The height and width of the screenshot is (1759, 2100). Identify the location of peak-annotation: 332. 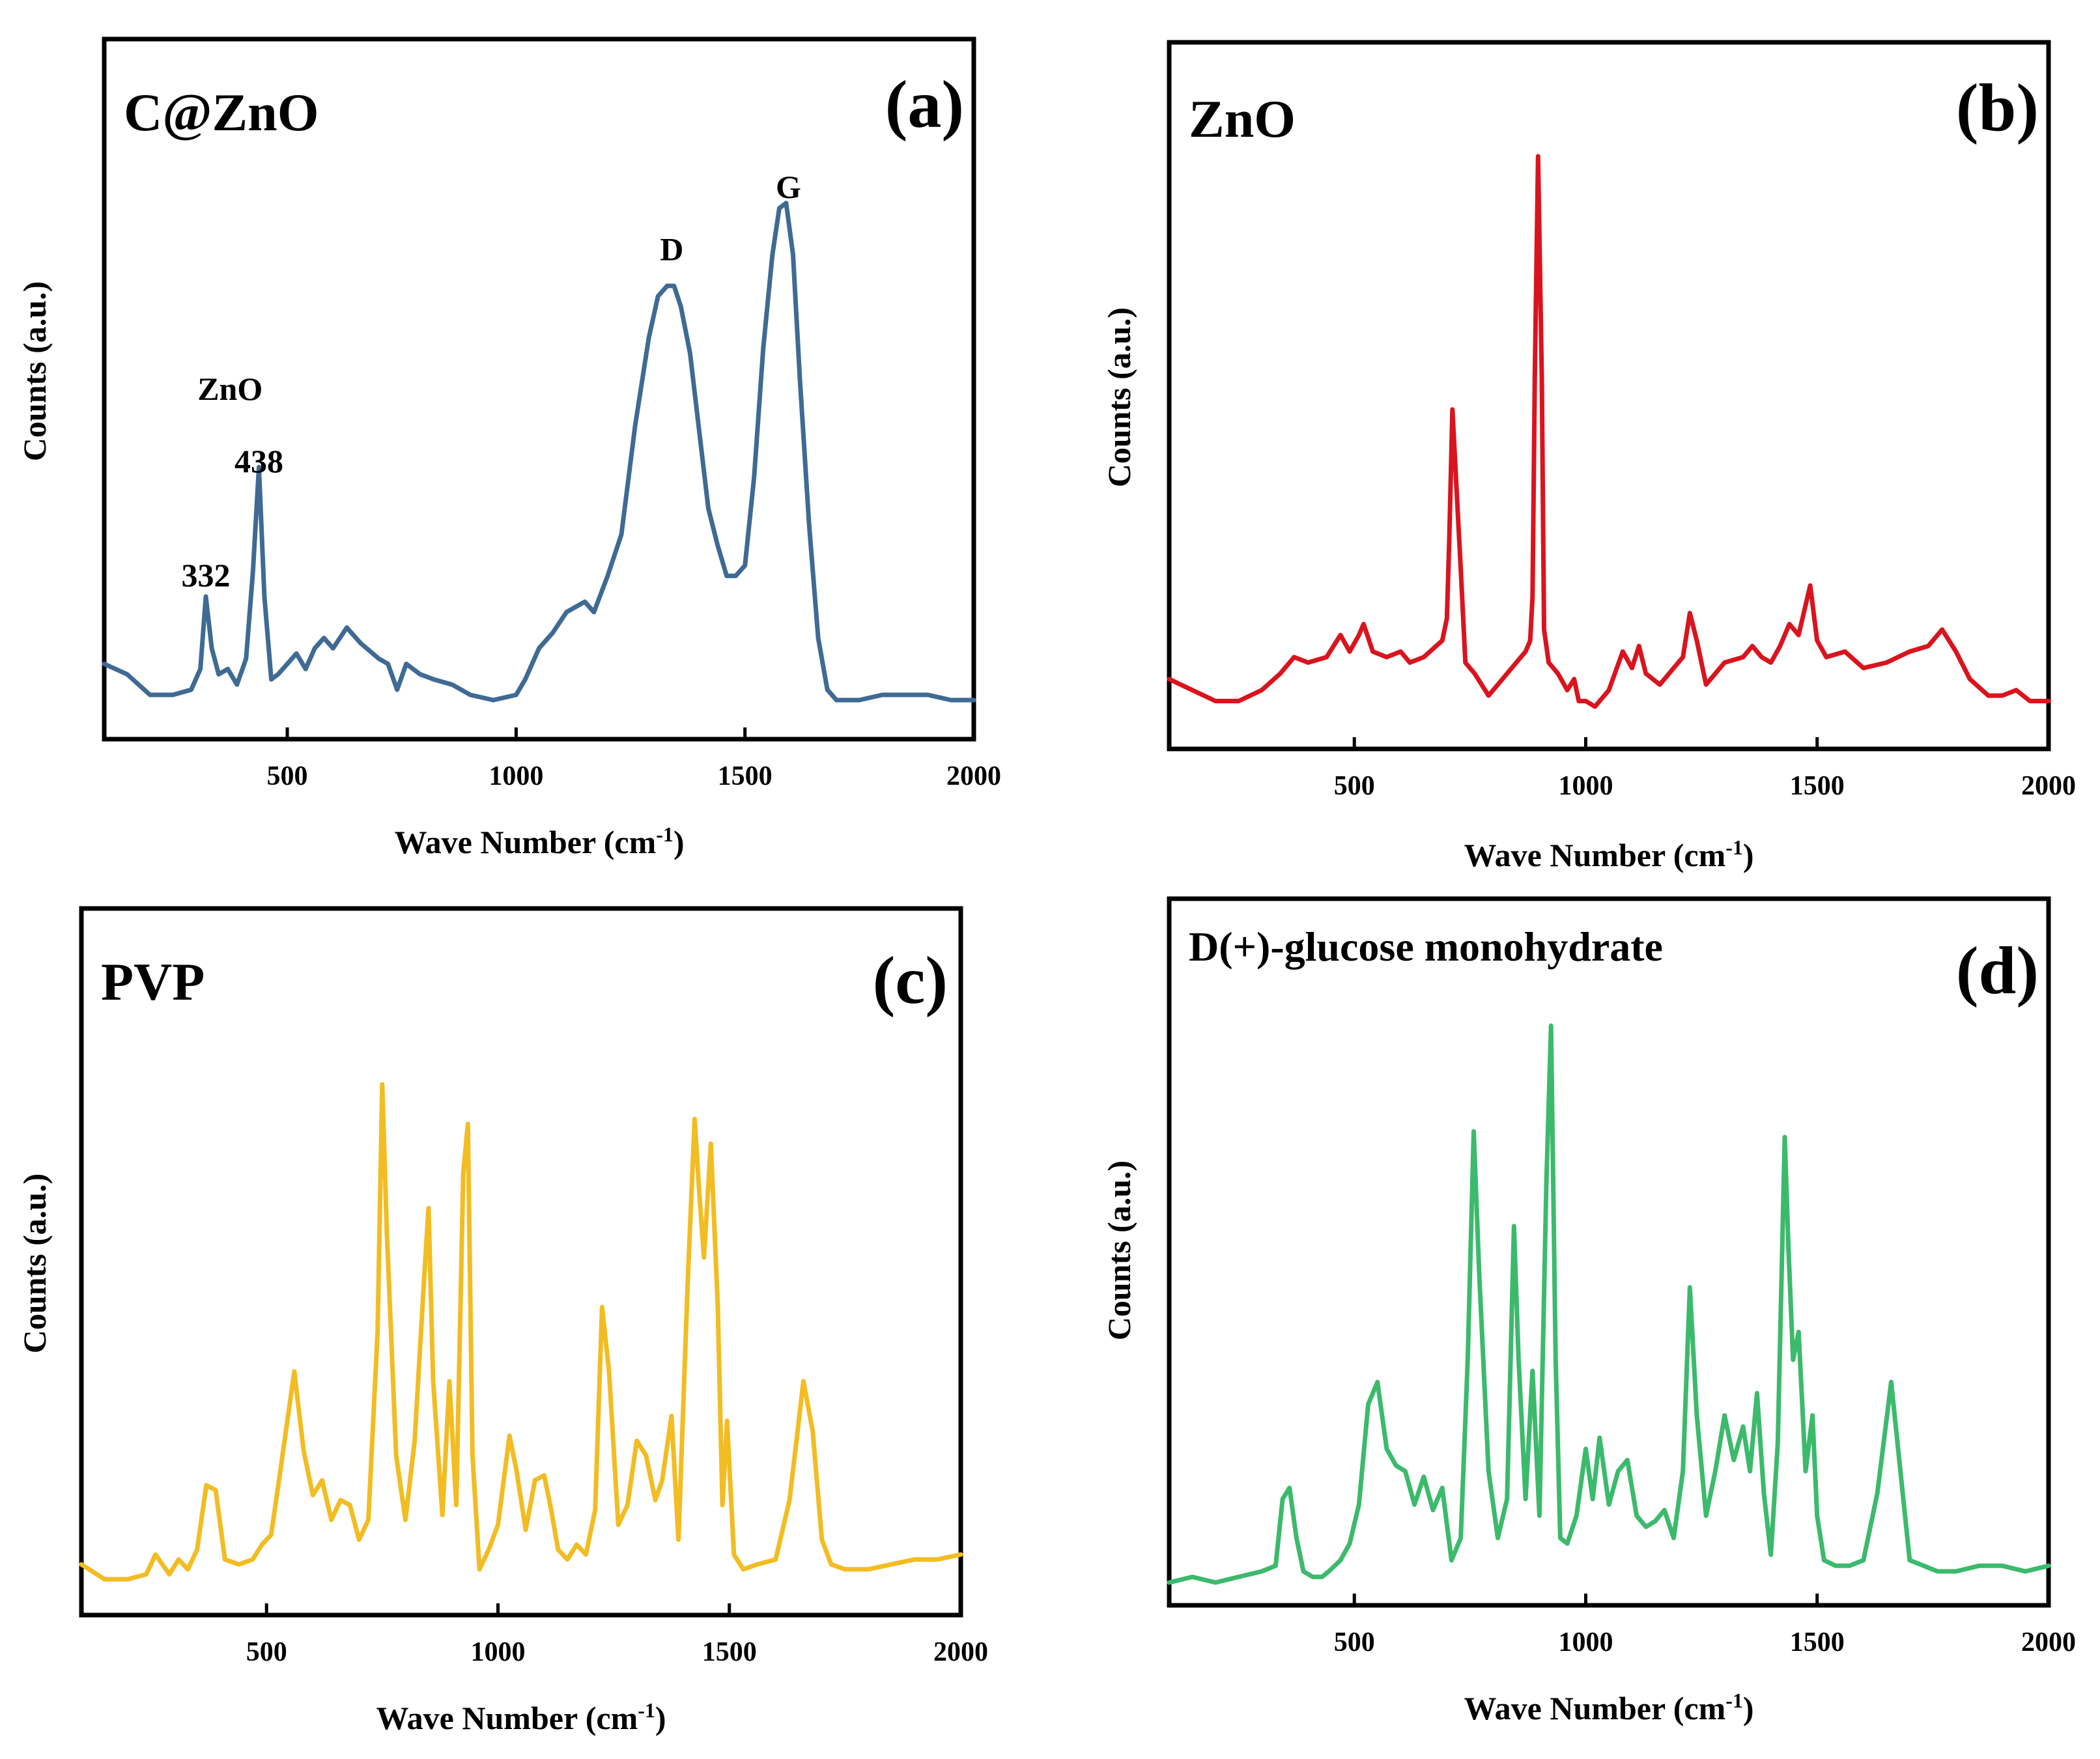
(205, 575).